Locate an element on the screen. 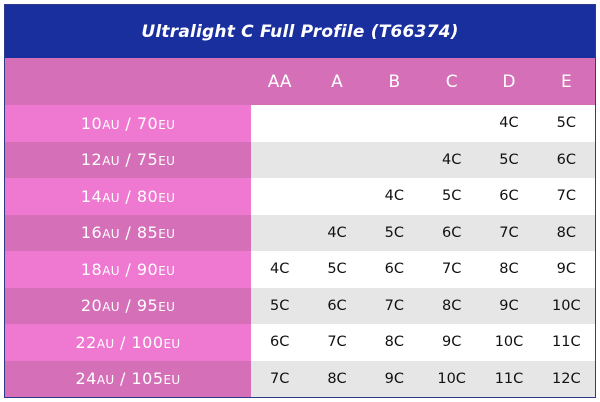 This screenshot has height=402, width=600. row-label: 14AU / 80EU is located at coordinates (128, 196).